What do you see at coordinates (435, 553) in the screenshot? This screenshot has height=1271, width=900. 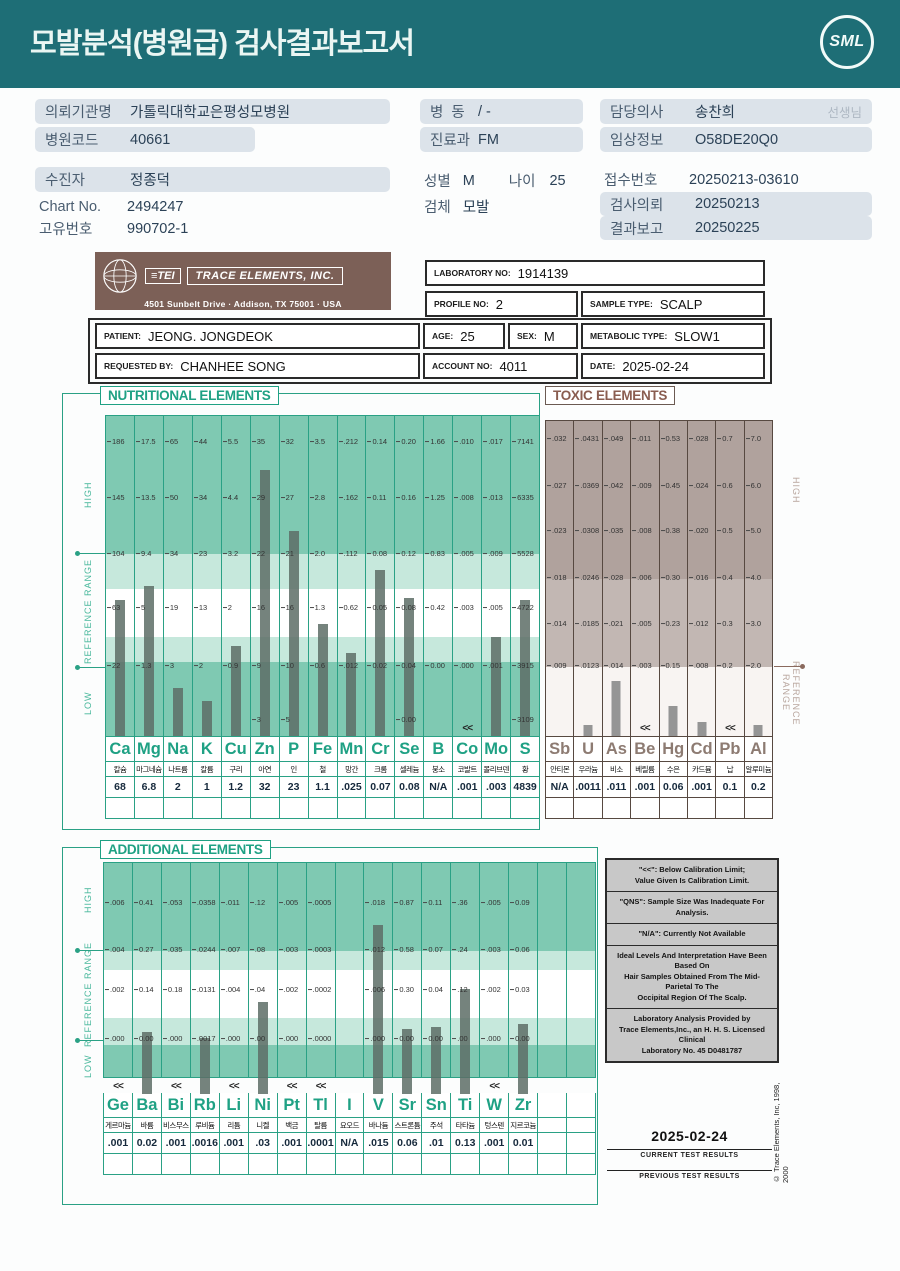 I see `scale-label: 0.83` at bounding box center [435, 553].